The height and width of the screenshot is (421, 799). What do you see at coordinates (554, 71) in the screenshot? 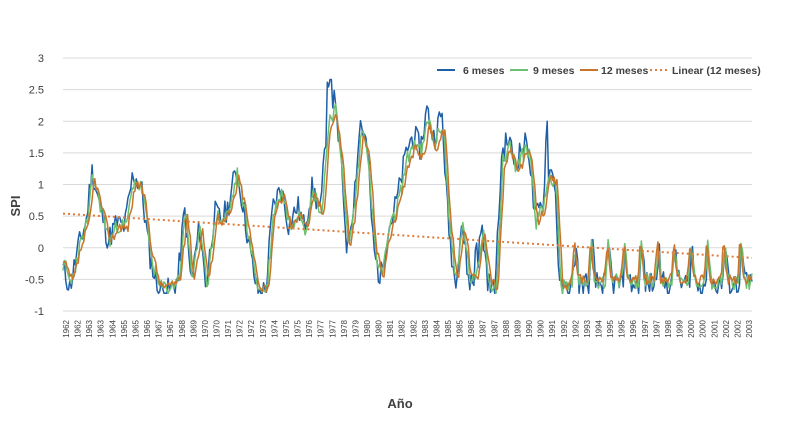
I see `legend-label-9-meses: 9 meses` at bounding box center [554, 71].